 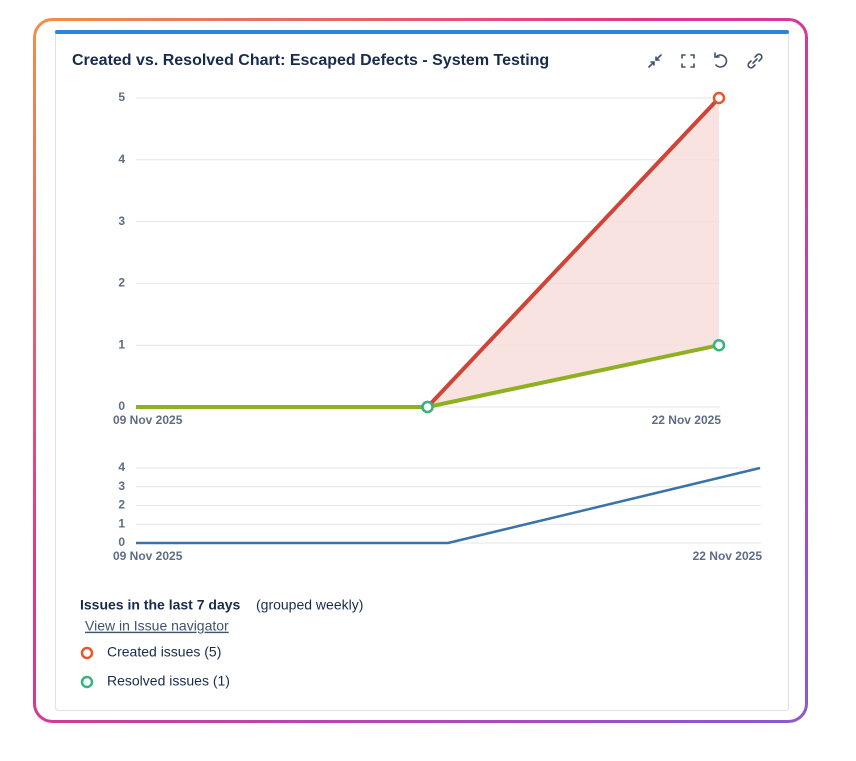 What do you see at coordinates (721, 60) in the screenshot?
I see `refresh-icon` at bounding box center [721, 60].